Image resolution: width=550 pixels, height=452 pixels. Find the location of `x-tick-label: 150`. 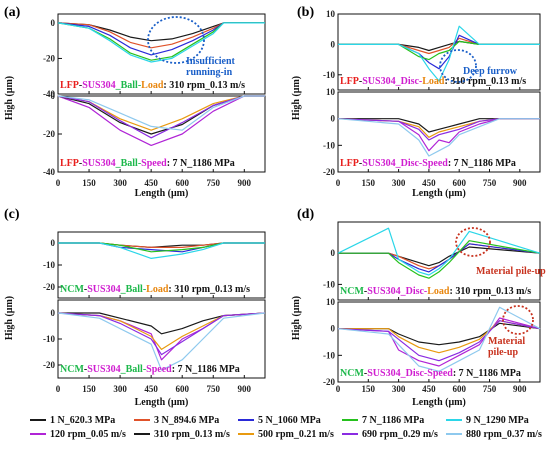

x-tick-label: 150 is located at coordinates (89, 183).